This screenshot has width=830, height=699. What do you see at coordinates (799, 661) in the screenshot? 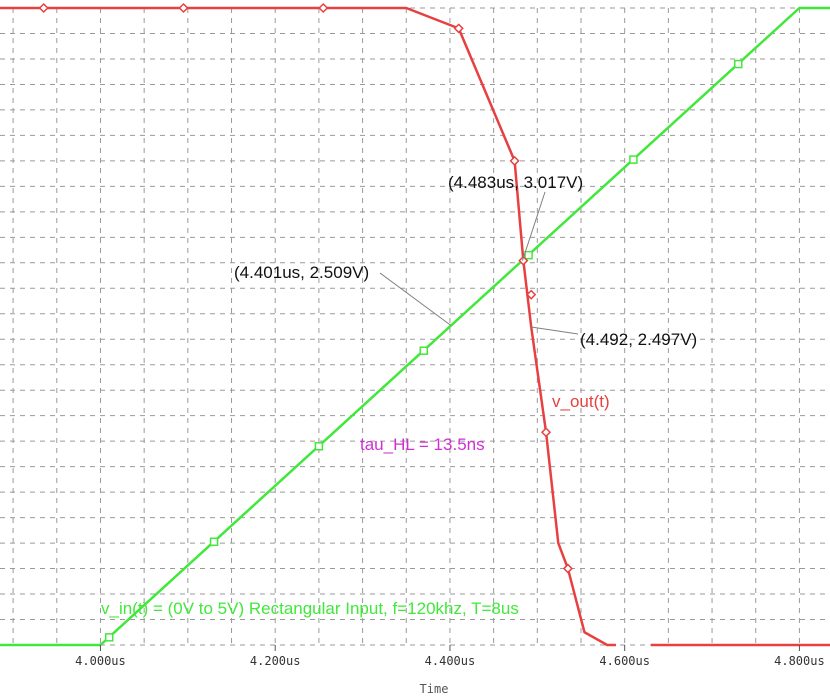
I see `x-tick-label: 4.800us` at bounding box center [799, 661].